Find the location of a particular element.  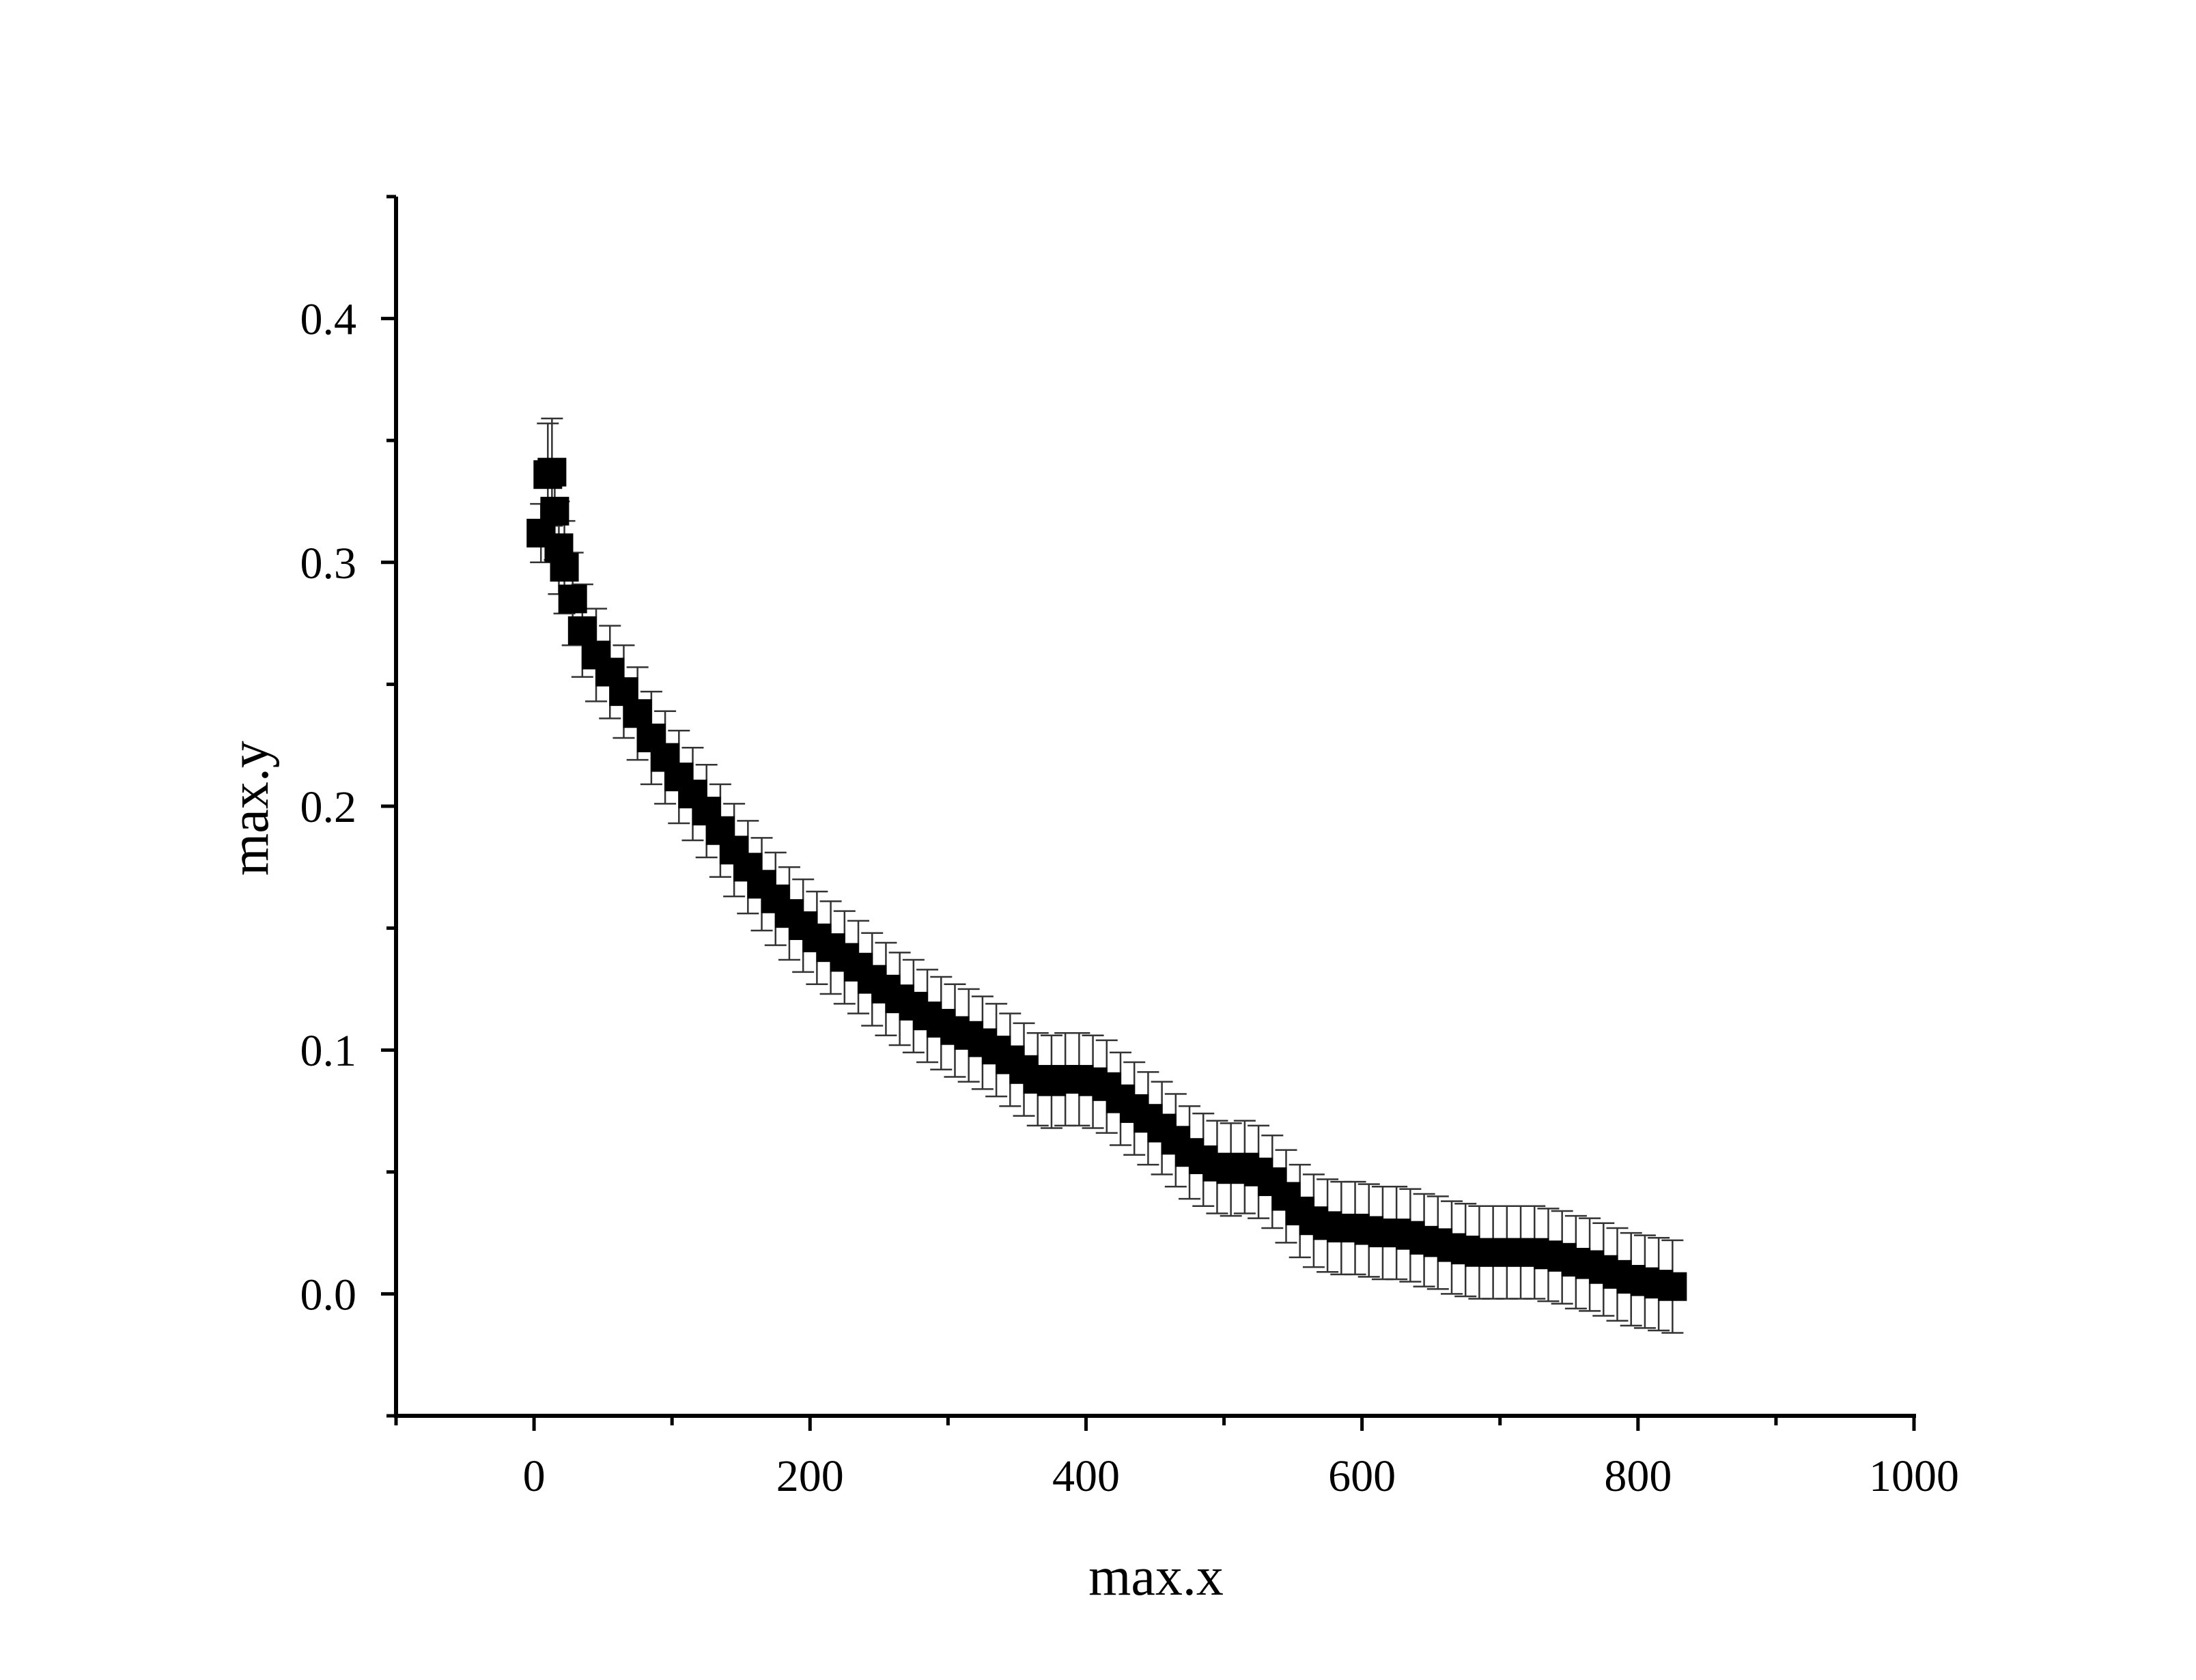

y-tick-label: 0.2 is located at coordinates (328, 807).